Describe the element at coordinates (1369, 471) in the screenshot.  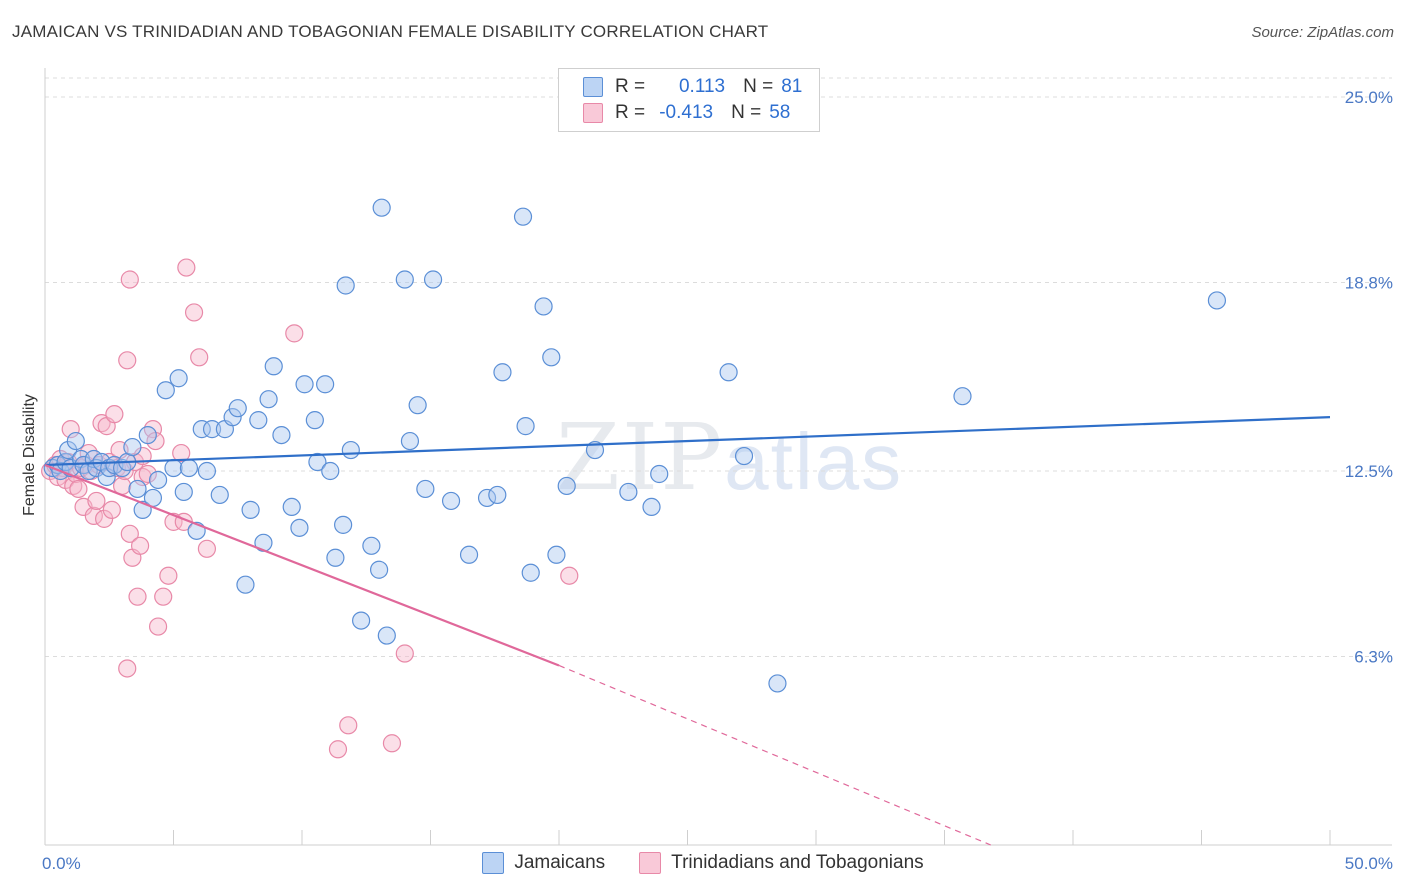
I see `y-tick-label: 12.5%` at that location.